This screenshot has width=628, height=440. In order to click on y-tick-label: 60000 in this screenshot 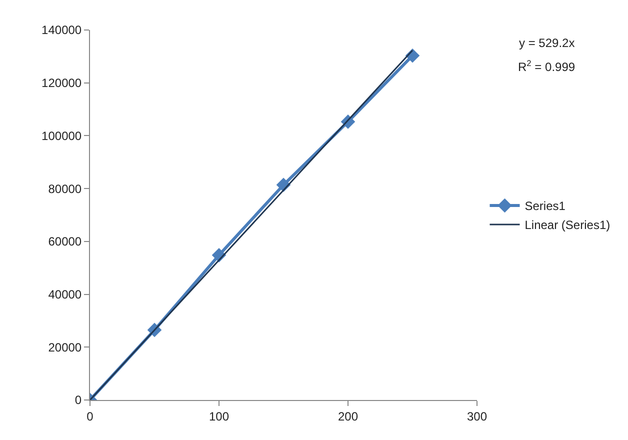, I will do `click(65, 241)`.